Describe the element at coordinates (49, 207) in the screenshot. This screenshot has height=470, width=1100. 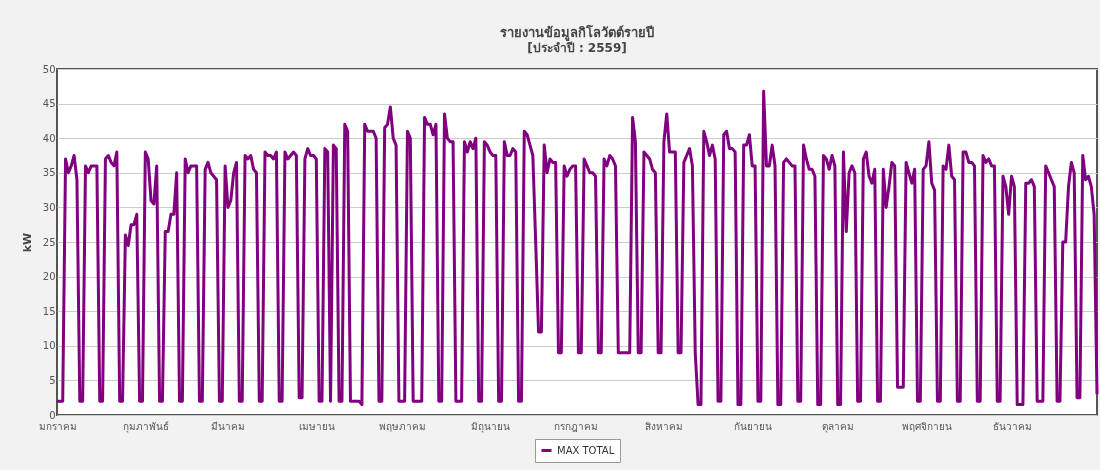
I see `y-tick-label: 30` at that location.